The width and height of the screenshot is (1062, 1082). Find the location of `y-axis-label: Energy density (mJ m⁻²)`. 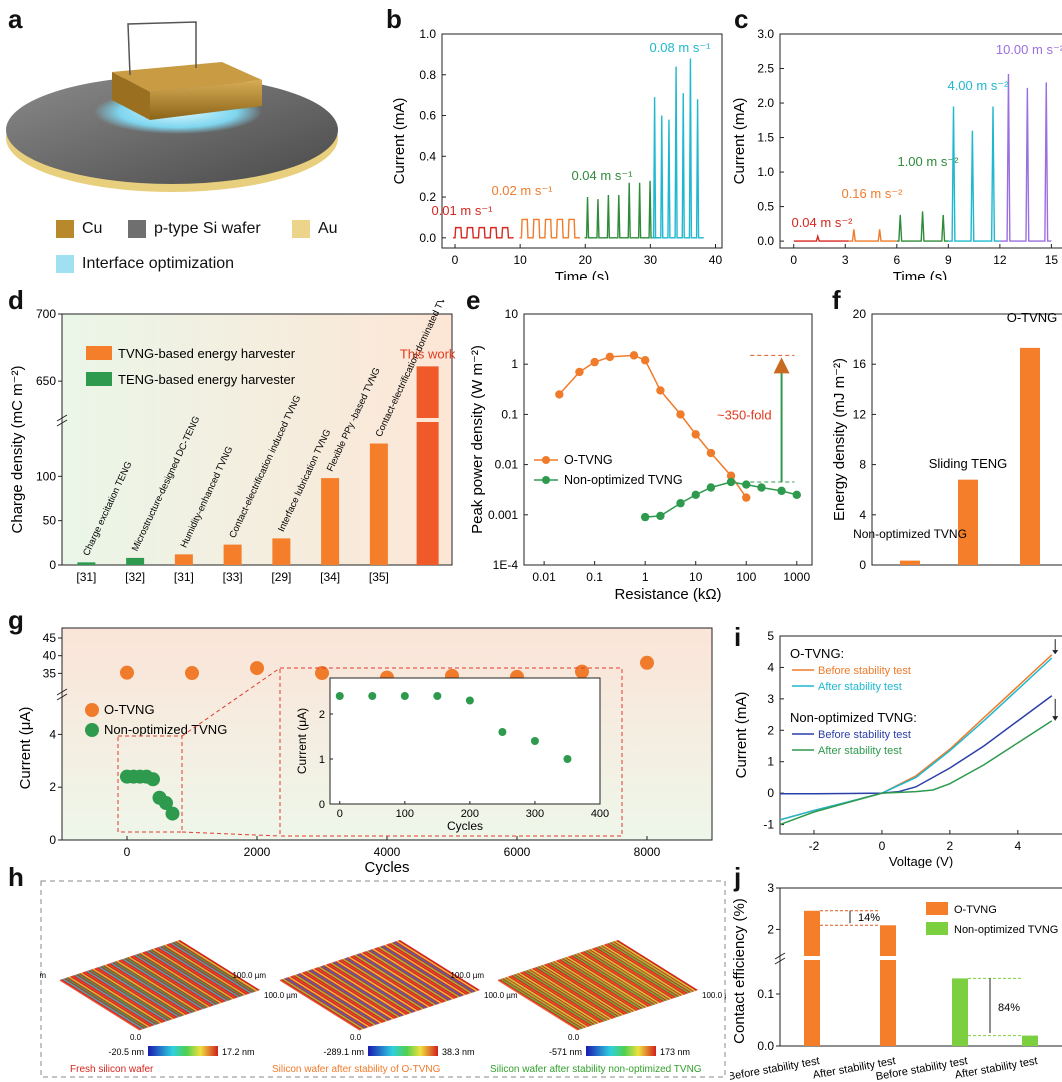

y-axis-label: Energy density (mJ m⁻²) is located at coordinates (839, 439).